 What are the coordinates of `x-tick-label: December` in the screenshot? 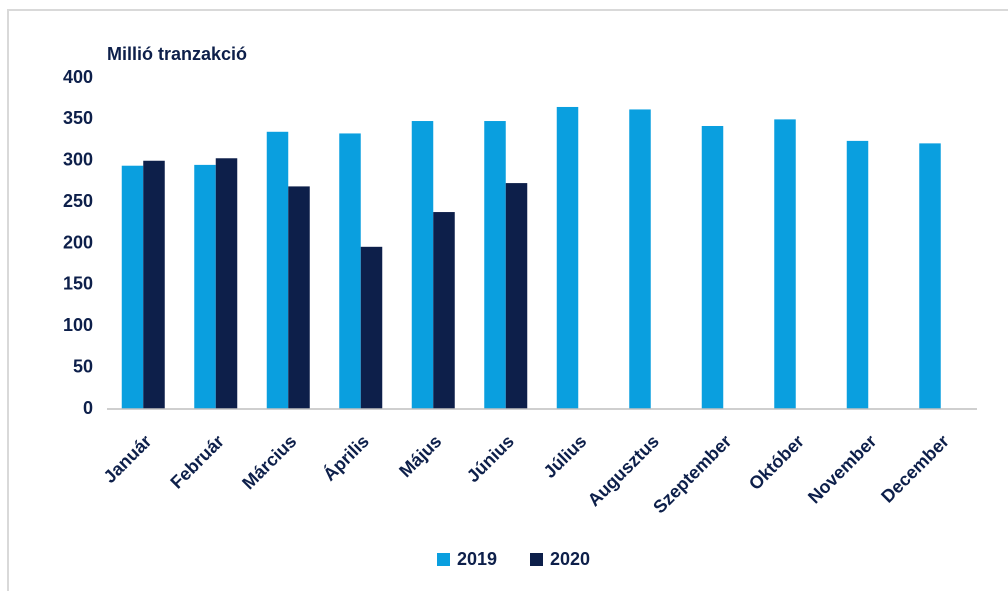 It's located at (915, 469).